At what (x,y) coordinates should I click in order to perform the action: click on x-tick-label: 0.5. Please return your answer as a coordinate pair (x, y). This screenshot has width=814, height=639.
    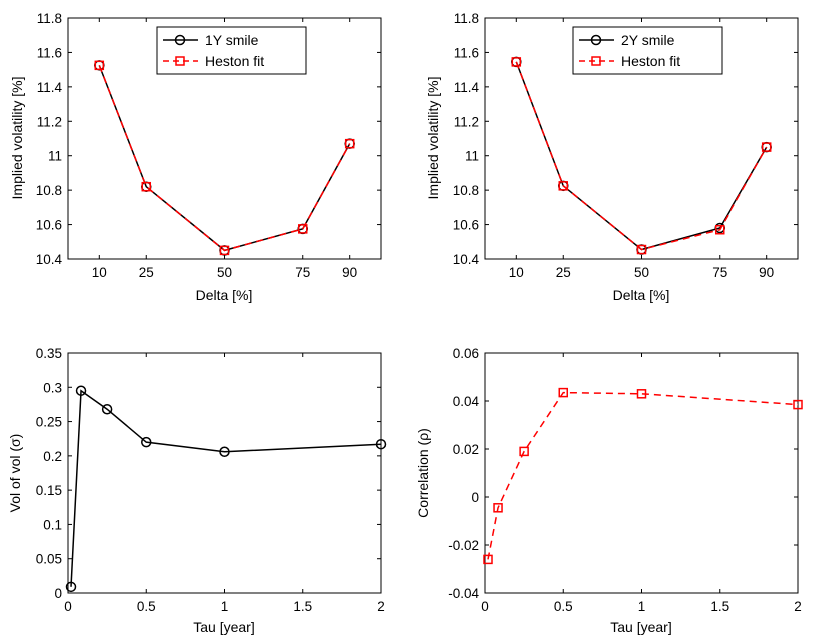
    Looking at the image, I should click on (563, 606).